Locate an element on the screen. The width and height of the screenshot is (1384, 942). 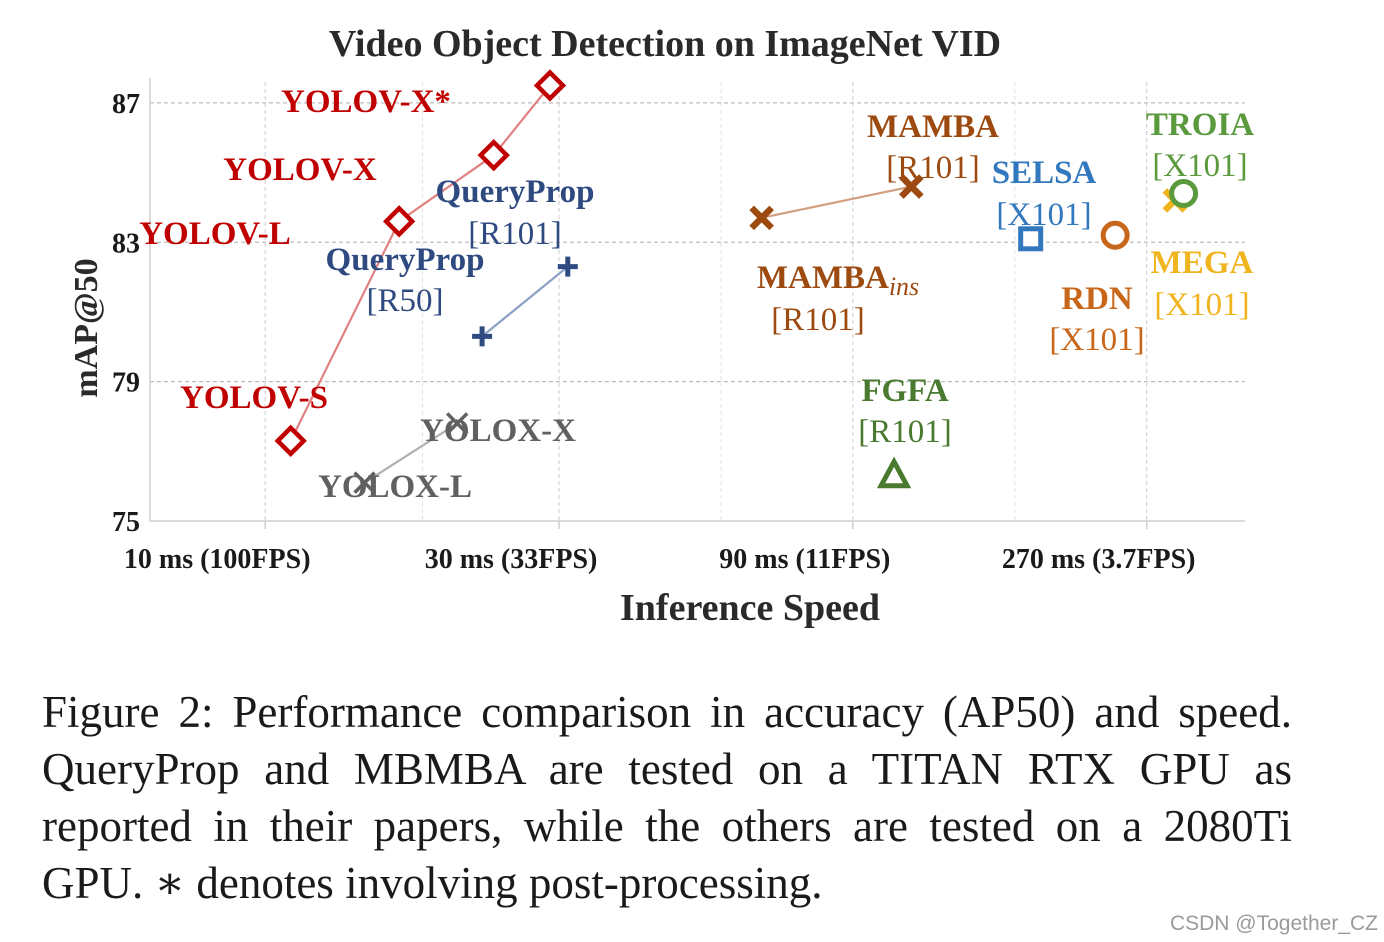
x-tick-label: 30 ms (33FPS) is located at coordinates (511, 559).